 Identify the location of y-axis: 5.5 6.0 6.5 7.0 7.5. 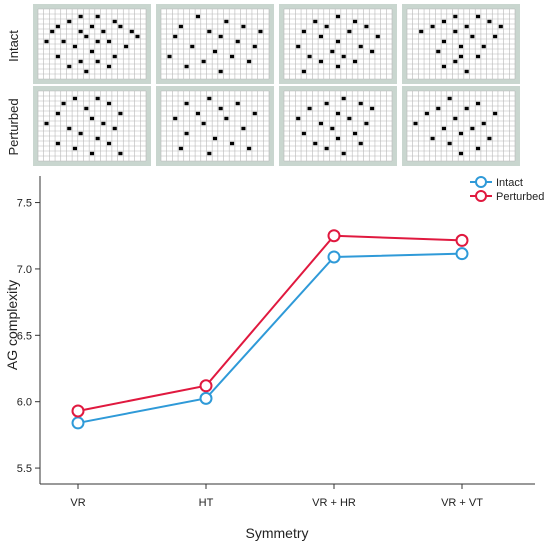
(29, 330).